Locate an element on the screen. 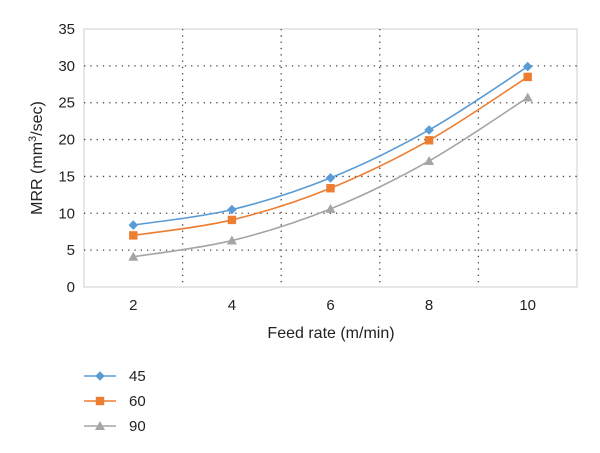 The height and width of the screenshot is (453, 600). legend: 45 60 90 is located at coordinates (115, 401).